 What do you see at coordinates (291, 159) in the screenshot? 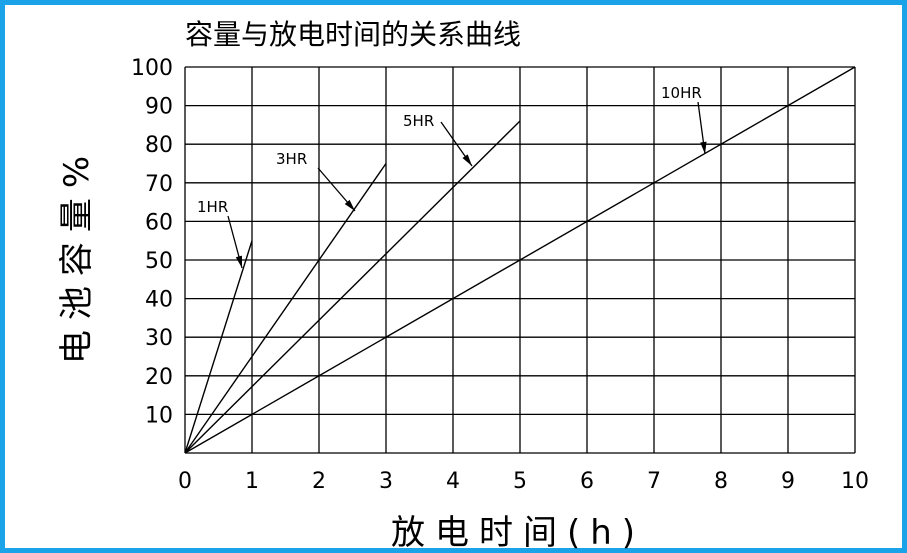
I see `series-label-3hr: 3HR` at bounding box center [291, 159].